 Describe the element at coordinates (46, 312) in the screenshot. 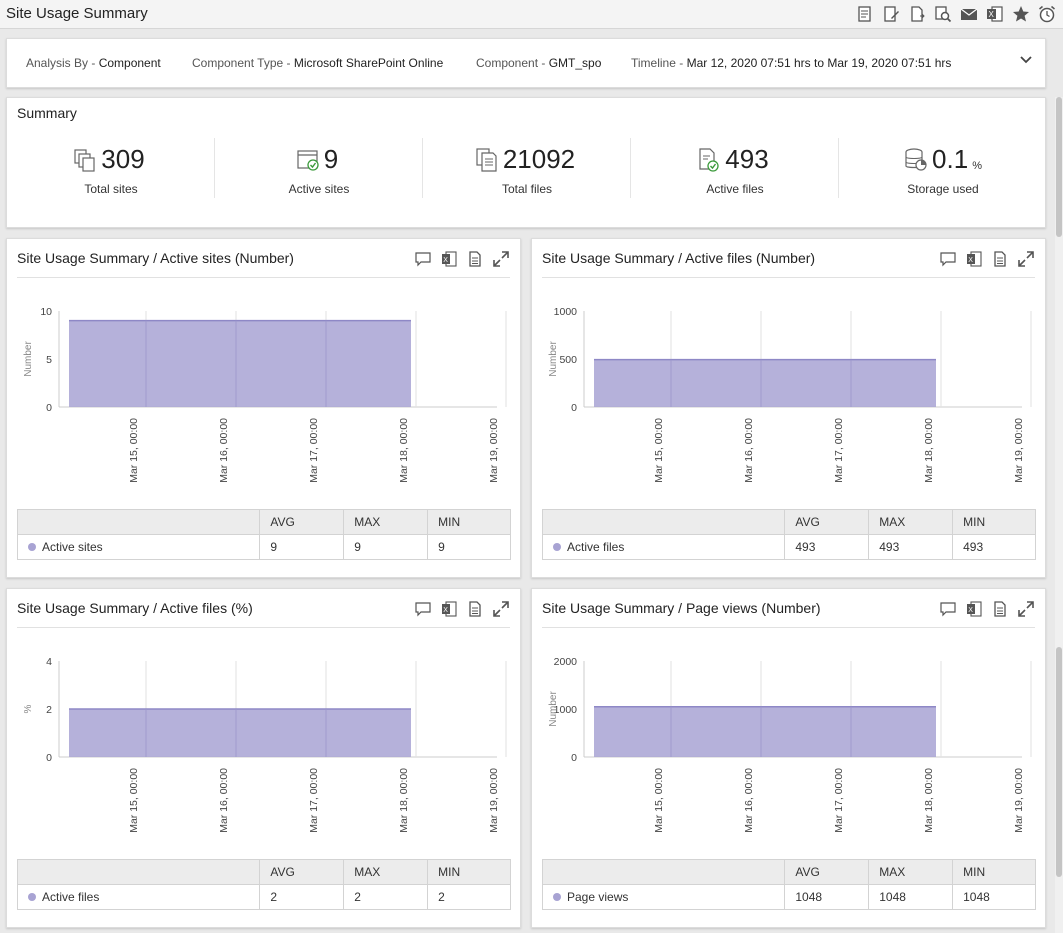

I see `y-tick-label: 10` at that location.